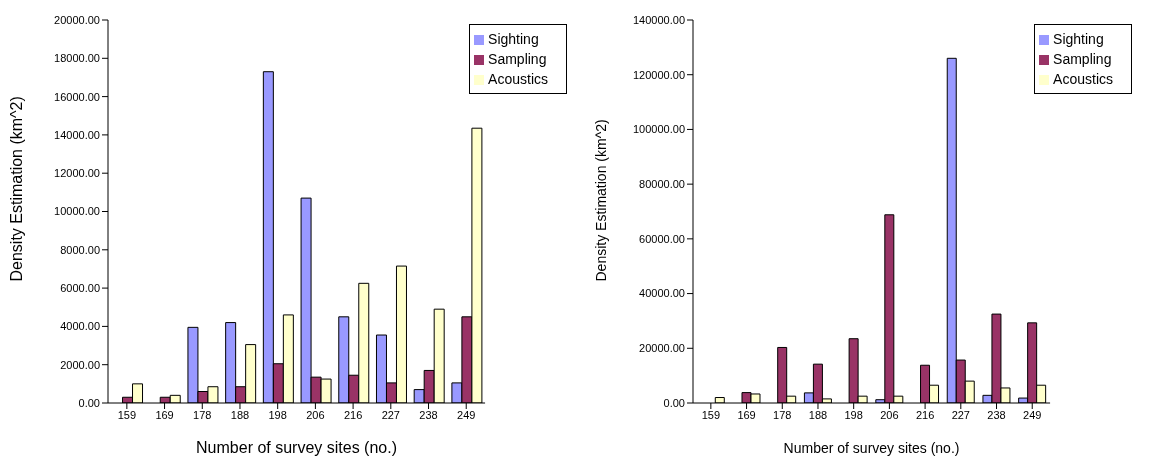 The image size is (1167, 473). I want to click on y-tick-label: 14000.00, so click(77, 134).